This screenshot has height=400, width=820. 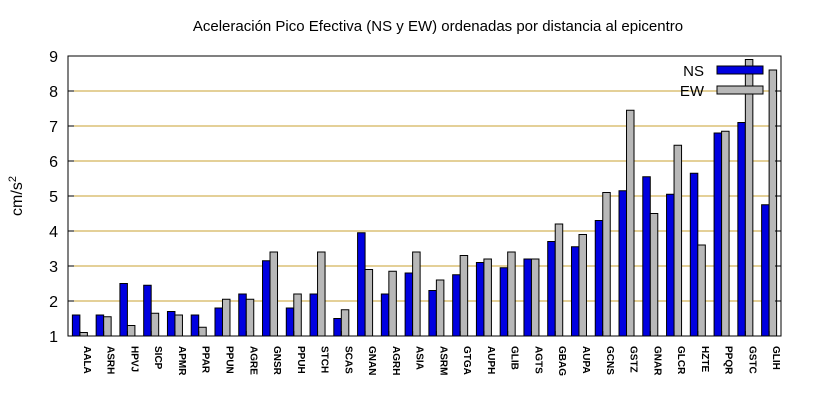 What do you see at coordinates (276, 361) in the screenshot?
I see `x-tick-label: GNSR` at bounding box center [276, 361].